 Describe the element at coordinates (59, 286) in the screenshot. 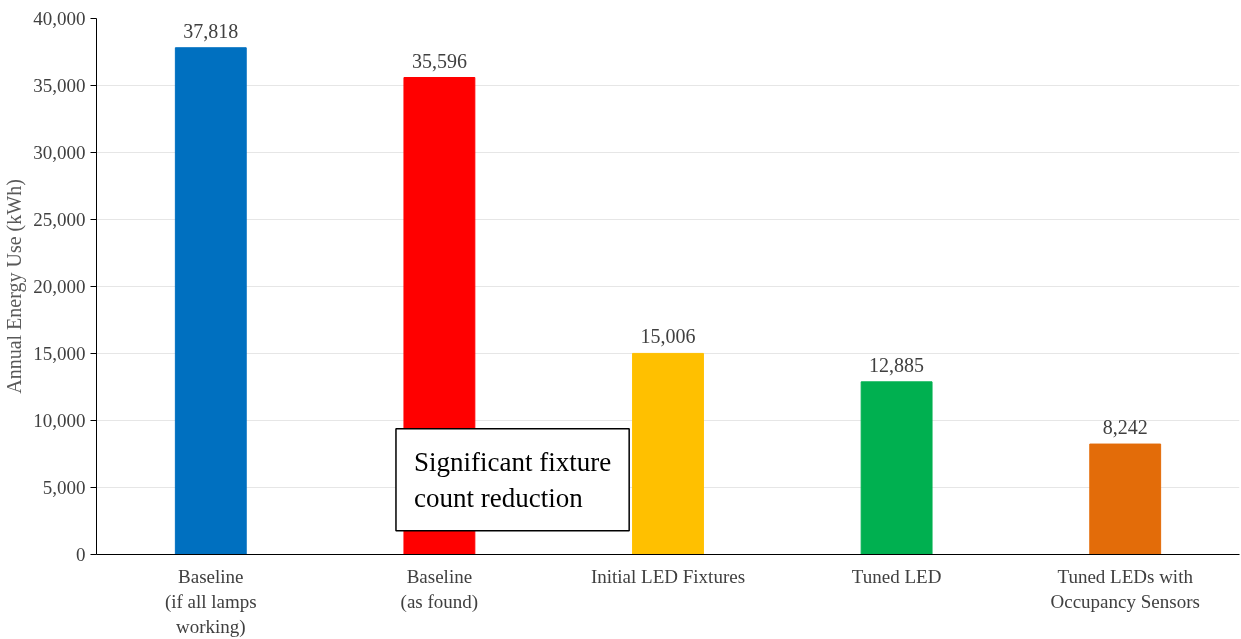

I see `y-tick-label: 20,000` at that location.